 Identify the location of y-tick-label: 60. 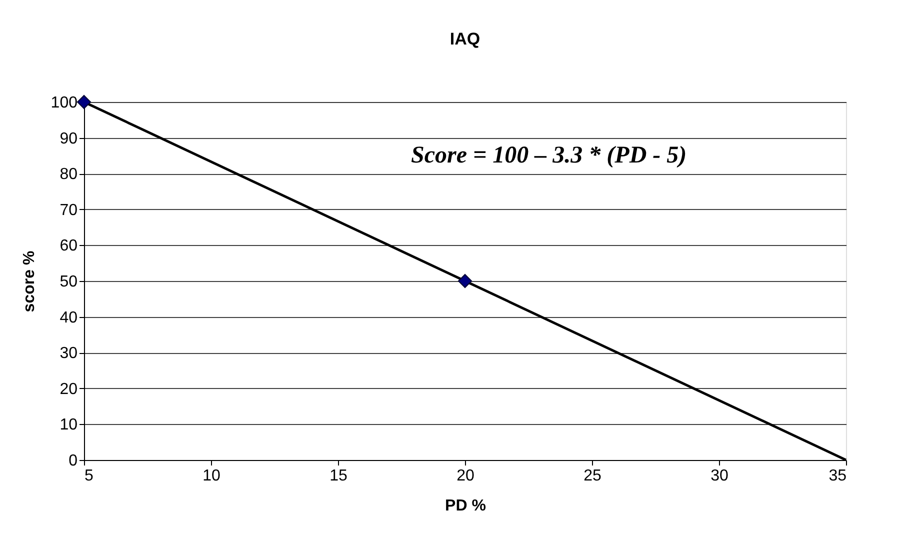
(69, 246).